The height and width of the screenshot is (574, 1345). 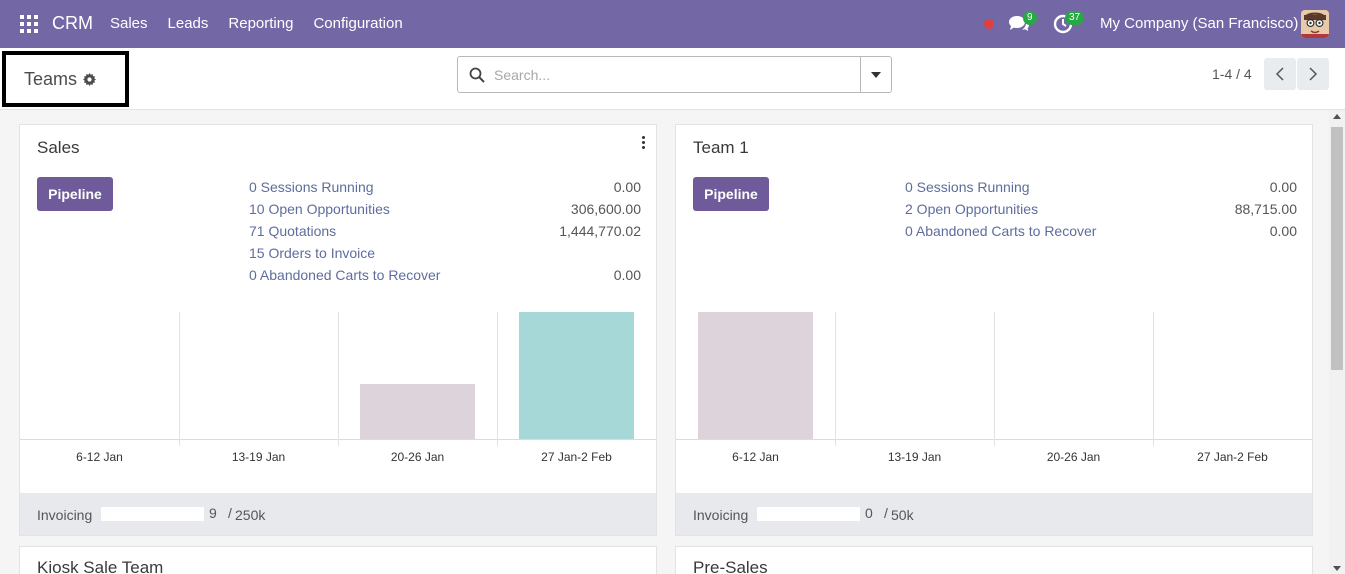 What do you see at coordinates (261, 23) in the screenshot?
I see `menu-item-reporting: Reporting` at bounding box center [261, 23].